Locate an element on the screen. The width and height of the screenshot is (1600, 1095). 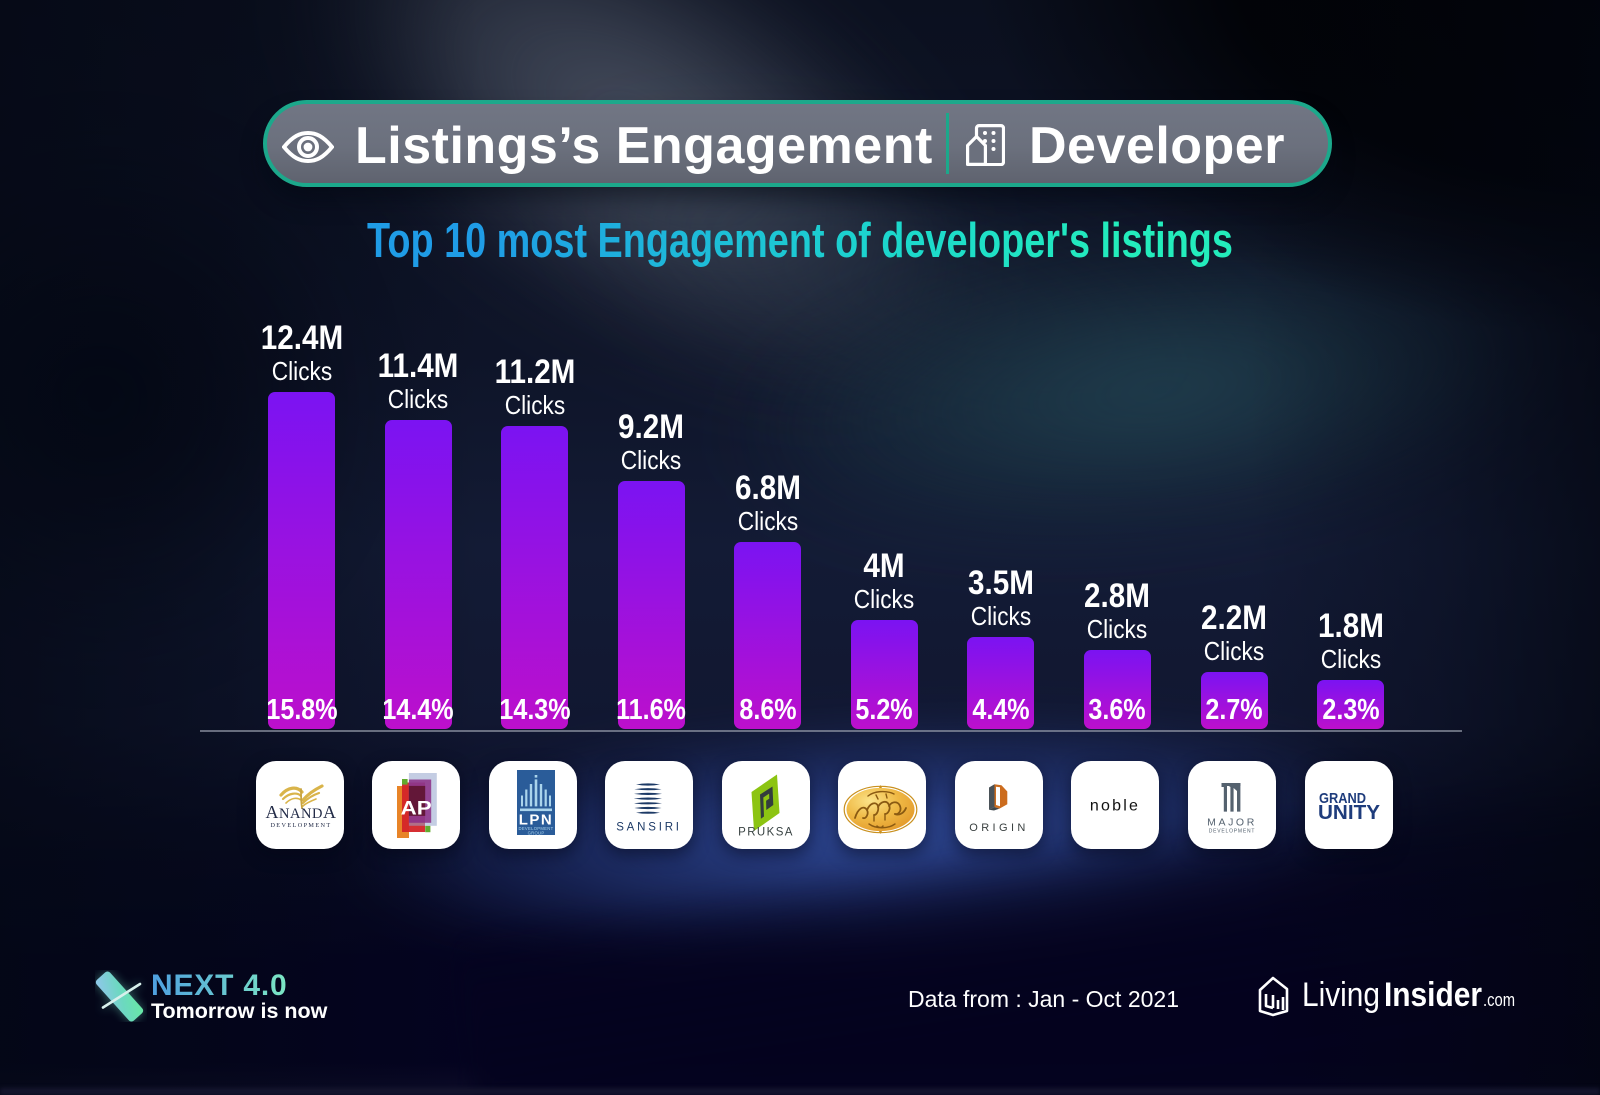
svg-text: .com is located at coordinates (1499, 1000).